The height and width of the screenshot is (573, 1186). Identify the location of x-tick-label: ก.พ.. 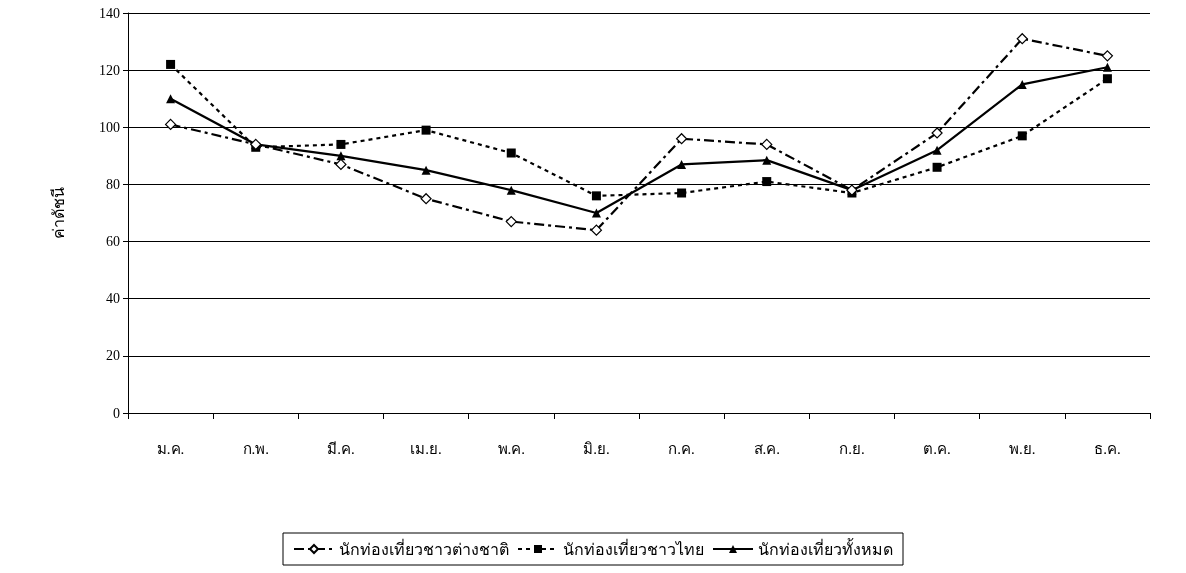
(255, 448).